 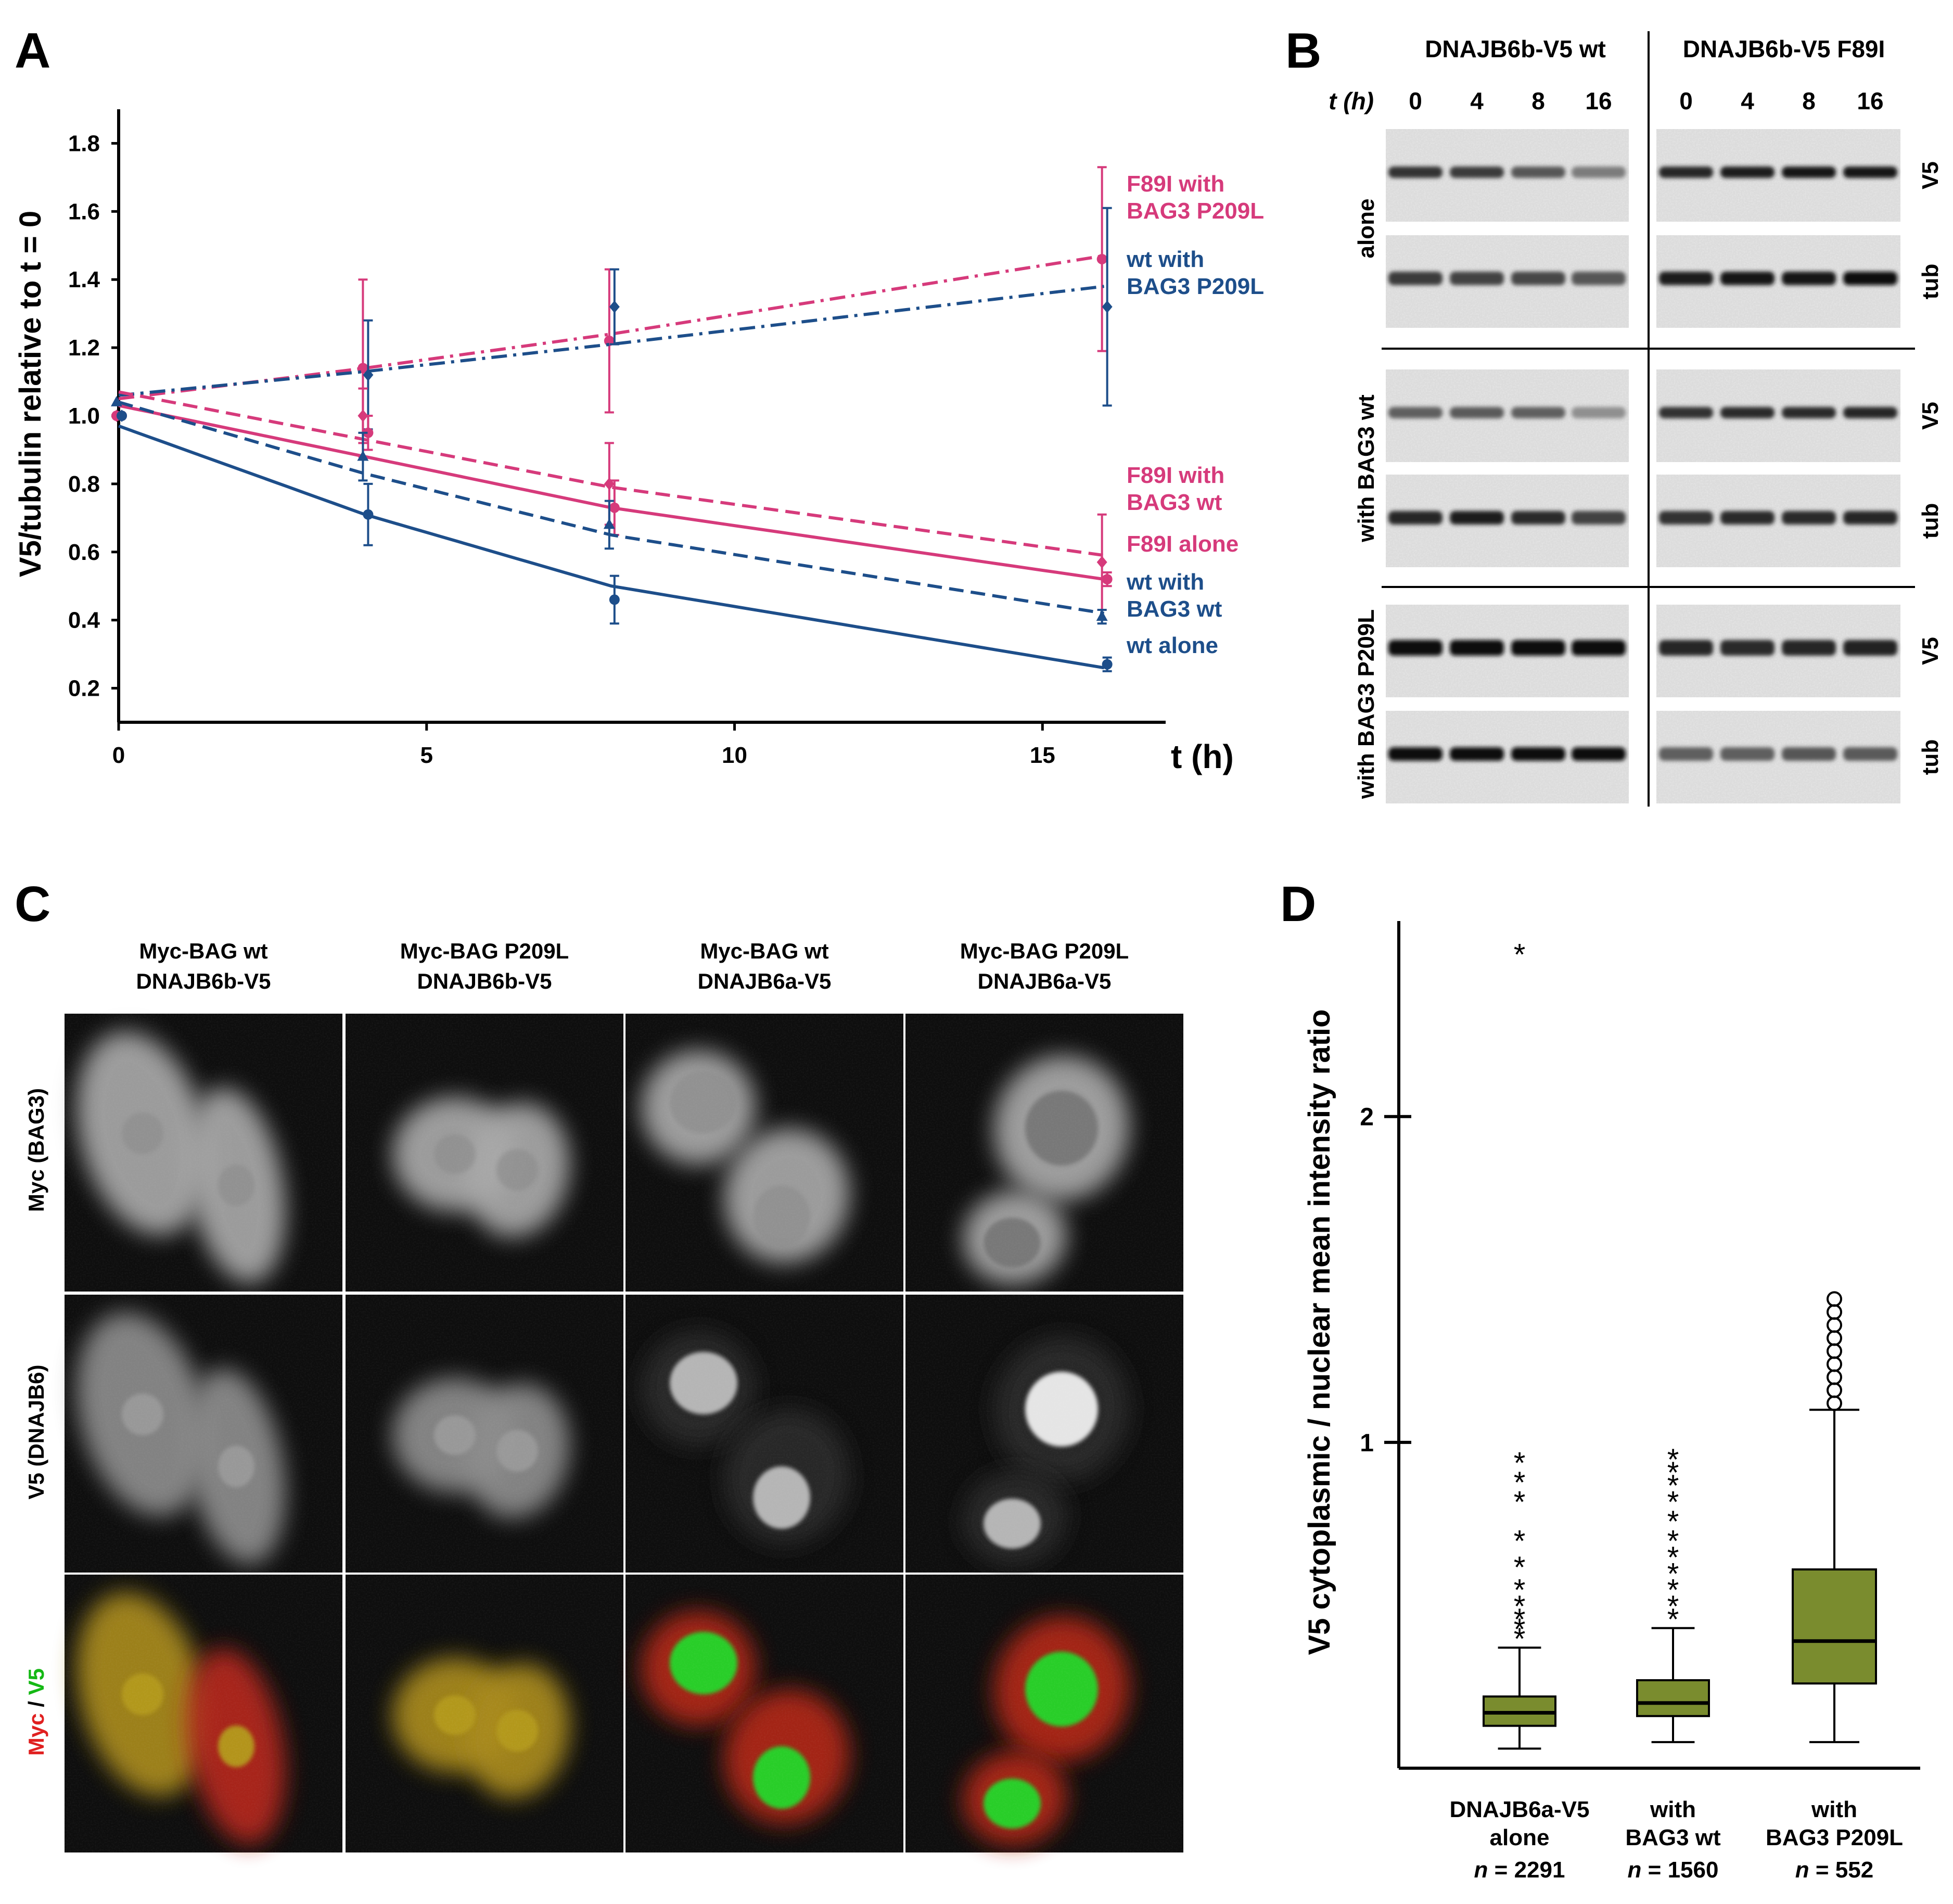 I want to click on y-tick-label: 1.2, so click(x=84, y=348).